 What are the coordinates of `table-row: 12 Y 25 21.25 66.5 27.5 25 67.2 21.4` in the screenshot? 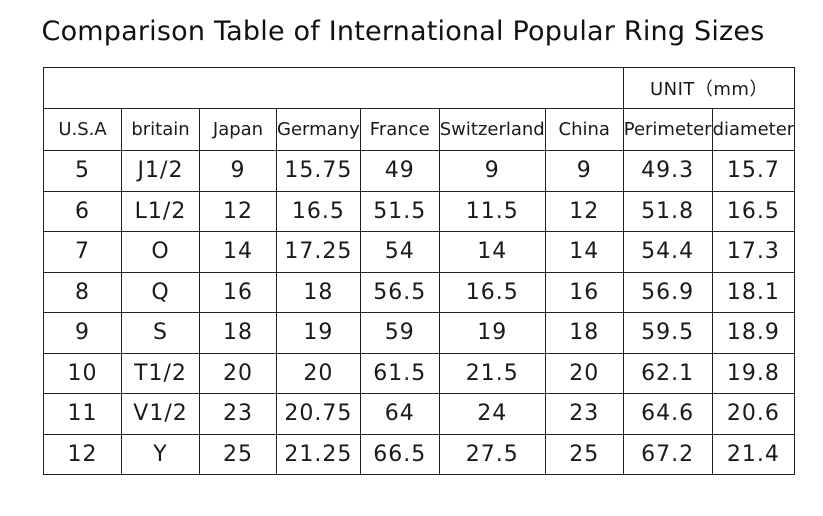 It's located at (419, 454).